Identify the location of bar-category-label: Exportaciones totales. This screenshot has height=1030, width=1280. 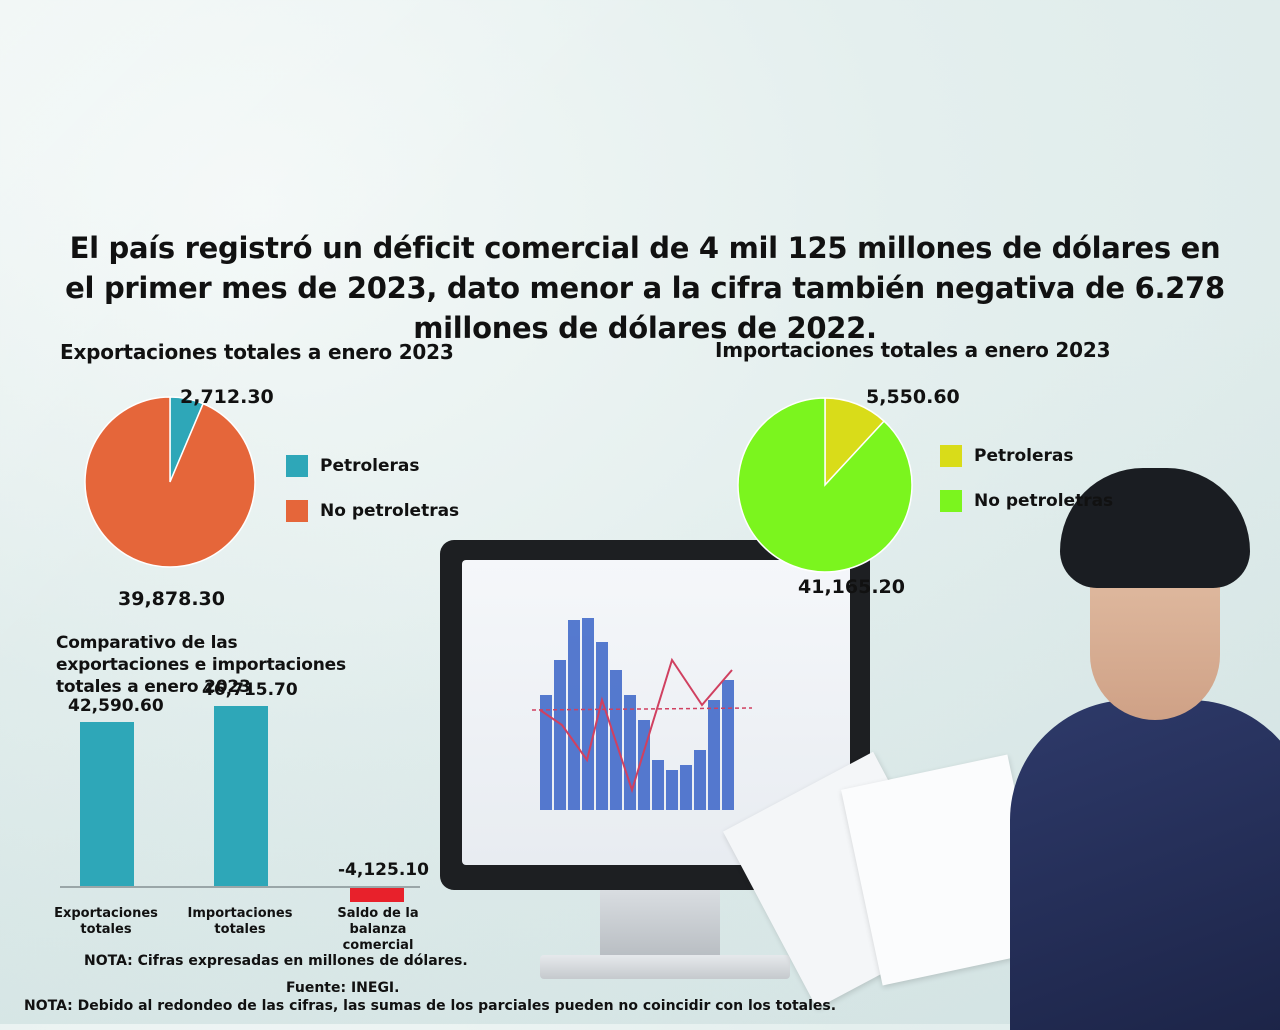
(106, 921).